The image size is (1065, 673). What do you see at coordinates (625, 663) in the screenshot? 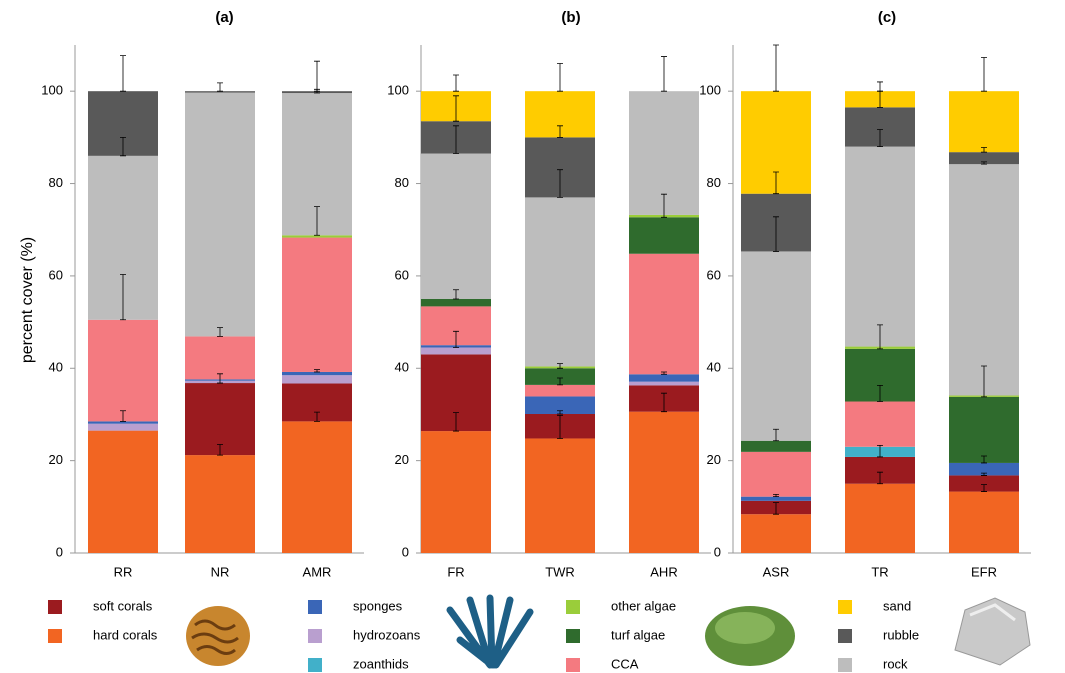
I see `legend-label: CCA` at bounding box center [625, 663].